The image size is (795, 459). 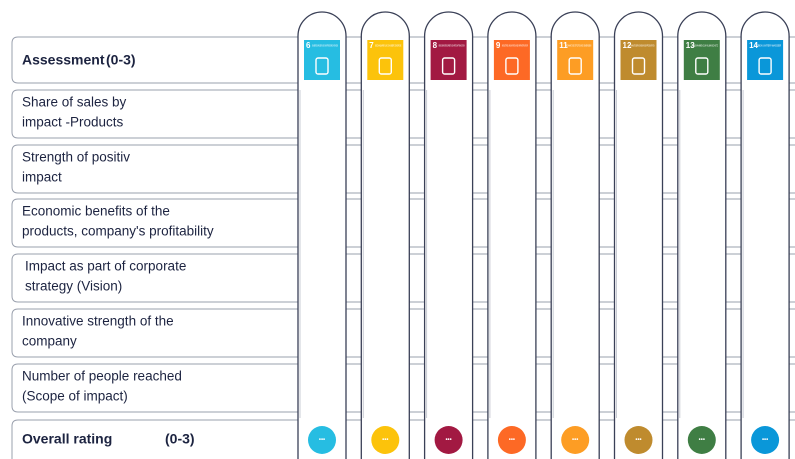 What do you see at coordinates (96, 211) in the screenshot?
I see `row-label: Economic benefits of the` at bounding box center [96, 211].